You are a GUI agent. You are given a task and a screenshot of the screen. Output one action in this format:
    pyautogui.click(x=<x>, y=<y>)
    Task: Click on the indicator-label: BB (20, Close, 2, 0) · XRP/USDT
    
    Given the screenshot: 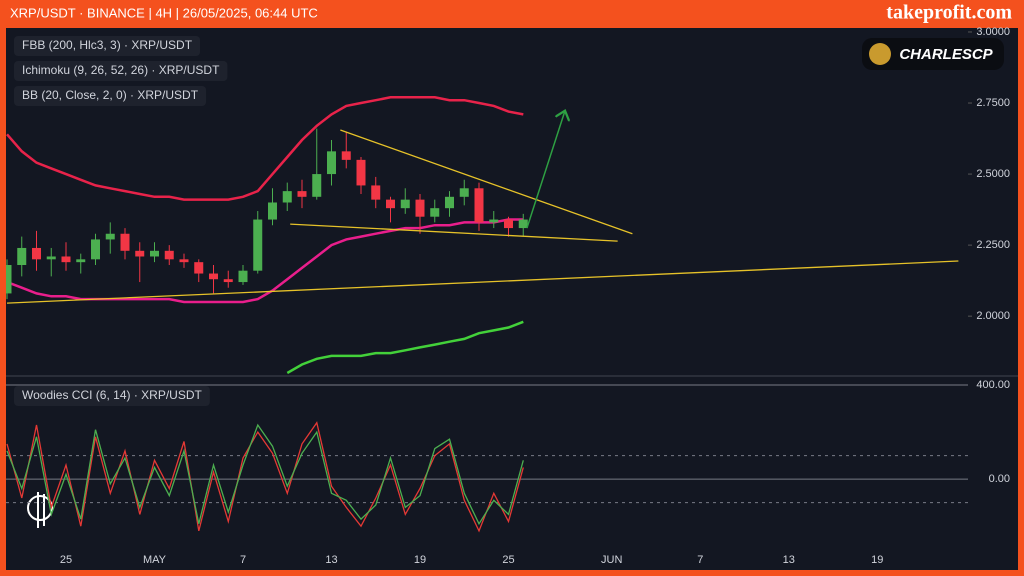 What is the action you would take?
    pyautogui.click(x=110, y=95)
    